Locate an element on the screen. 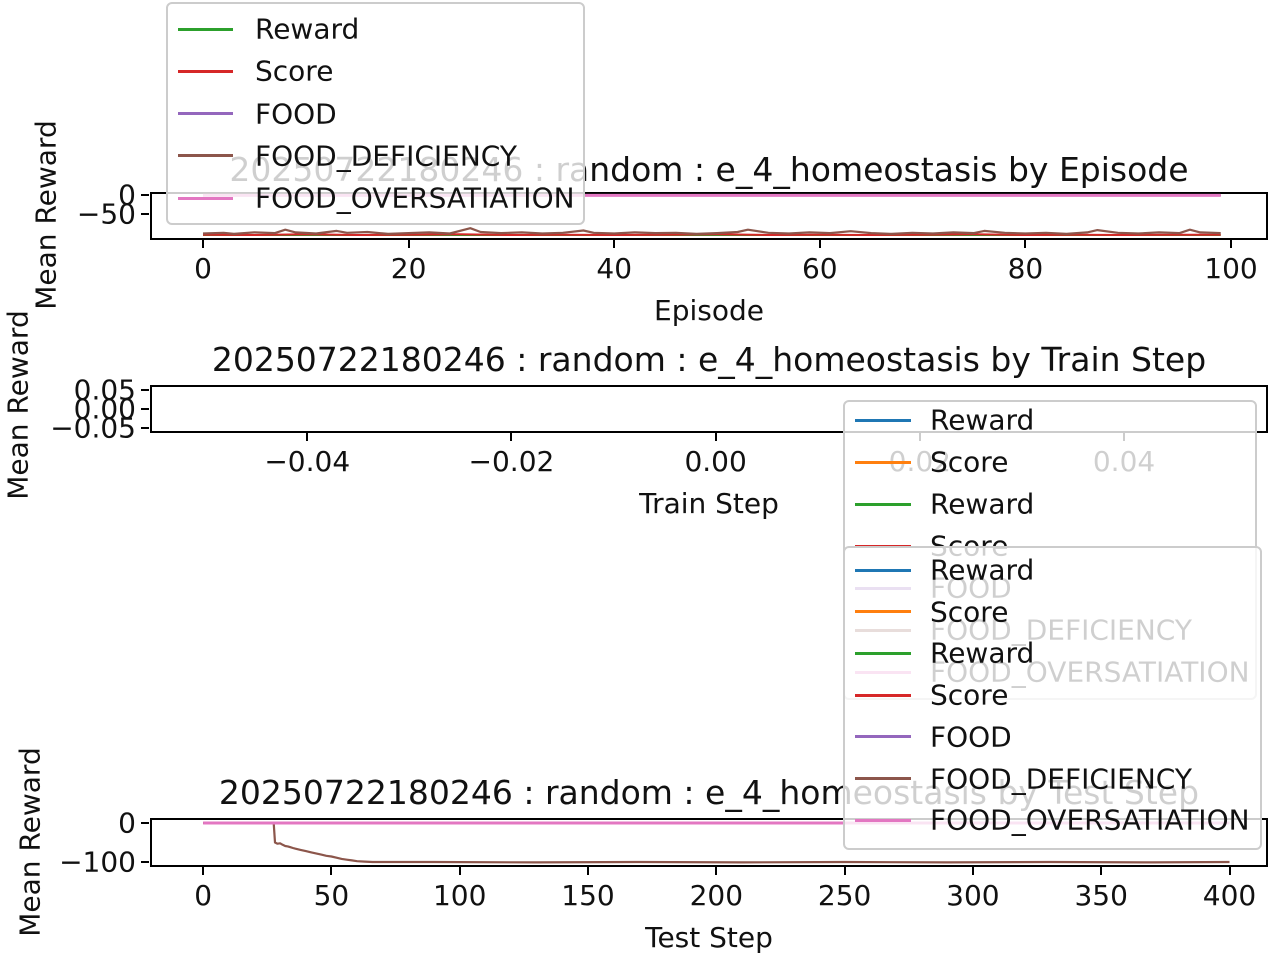  x-tick-label: 250 is located at coordinates (844, 895).